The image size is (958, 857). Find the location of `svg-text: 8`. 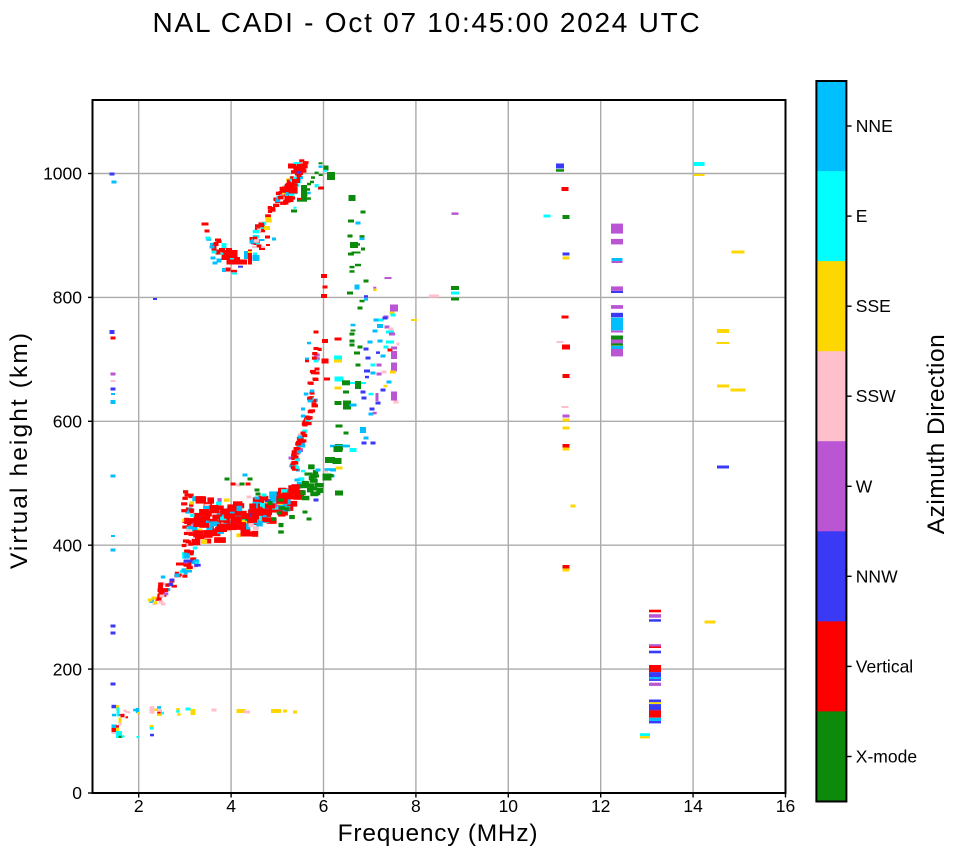

svg-text: 8 is located at coordinates (416, 806).